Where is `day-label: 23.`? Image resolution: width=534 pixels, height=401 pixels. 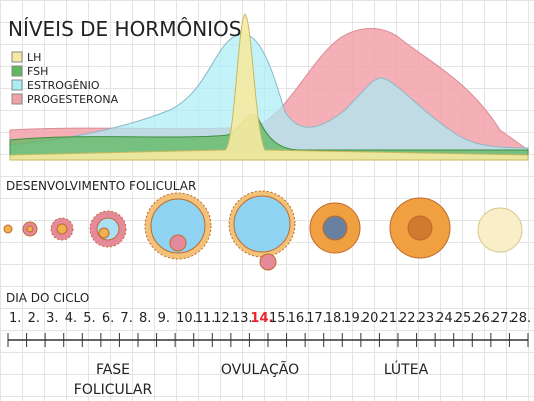 day-label: 23. is located at coordinates (428, 318).